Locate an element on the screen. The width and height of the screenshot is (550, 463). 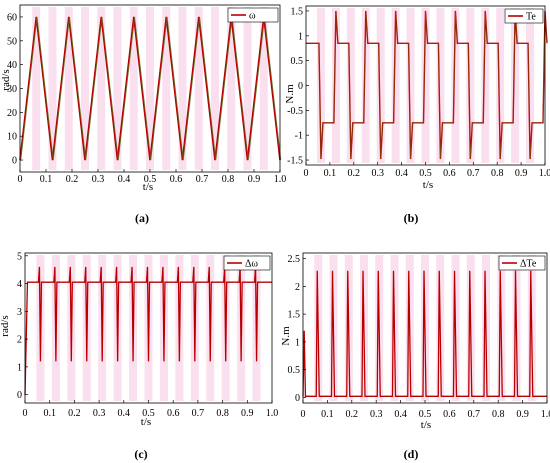
panel-d-xlabel: t/s is located at coordinates (426, 425).